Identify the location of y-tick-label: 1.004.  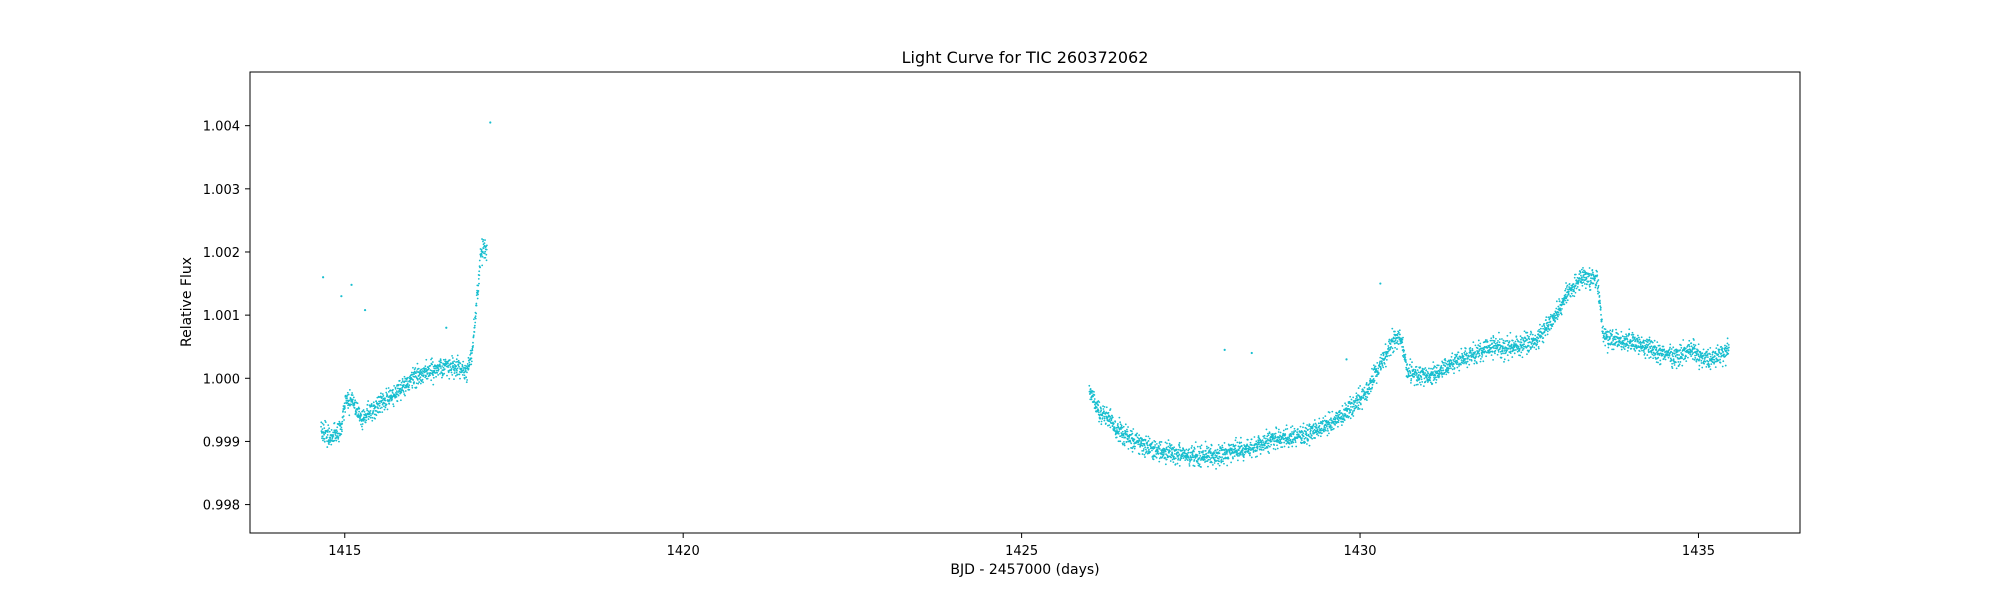
(221, 127).